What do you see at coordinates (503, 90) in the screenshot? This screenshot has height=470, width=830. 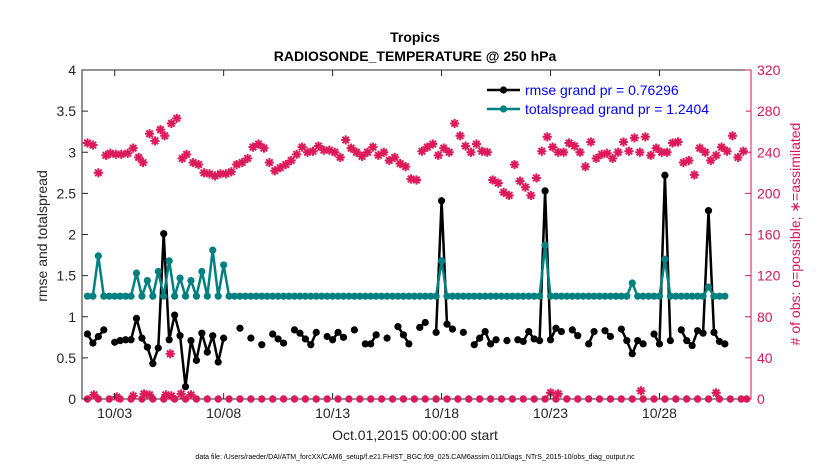 I see `legend-swatch-rmse-marker` at bounding box center [503, 90].